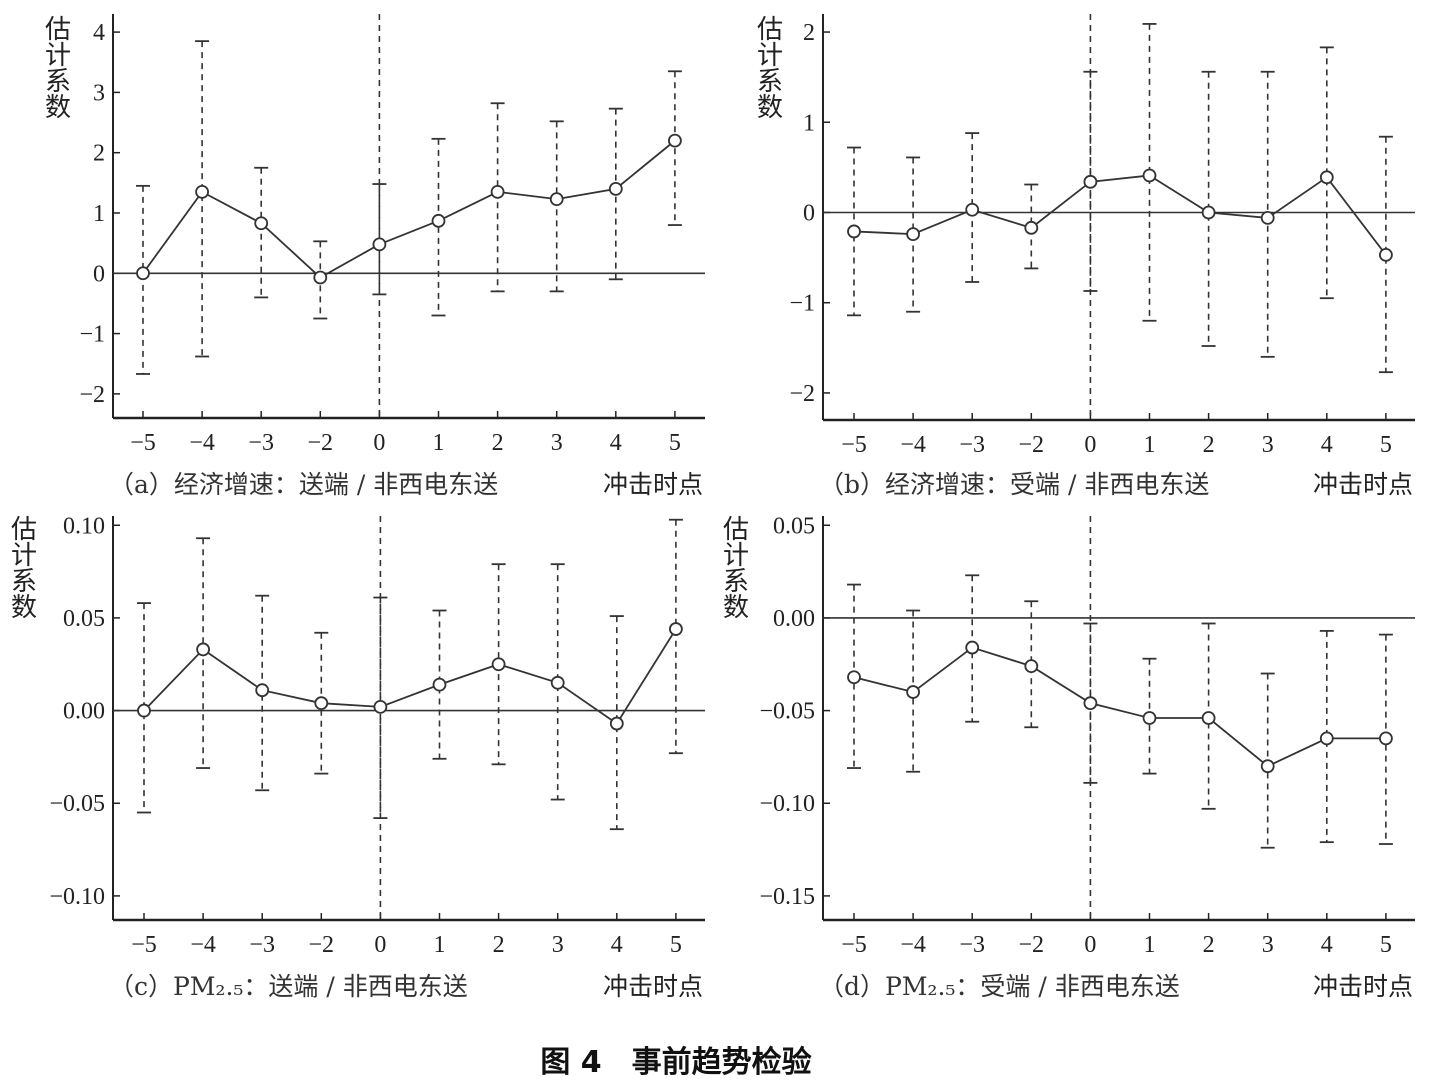 Image resolution: width=1438 pixels, height=1080 pixels. What do you see at coordinates (736, 608) in the screenshot?
I see `y-axis-label-char: 数` at bounding box center [736, 608].